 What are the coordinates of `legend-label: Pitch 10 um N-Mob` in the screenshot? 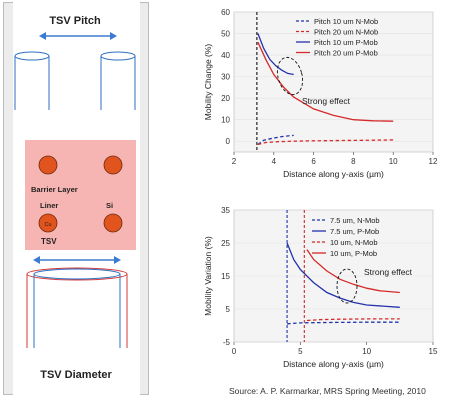 It's located at (346, 21).